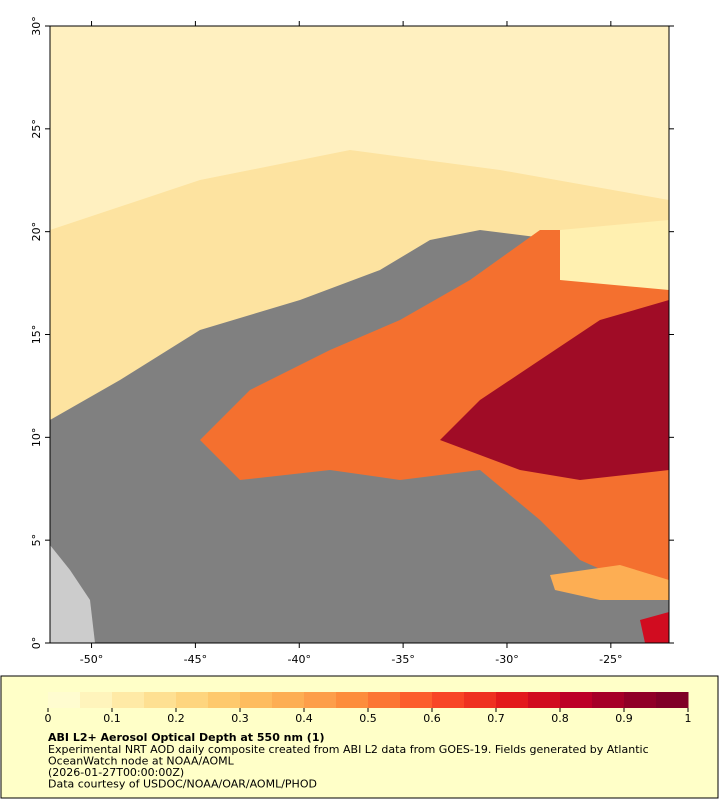 This screenshot has height=804, width=720. I want to click on x-tick-label: -50°, so click(91, 659).